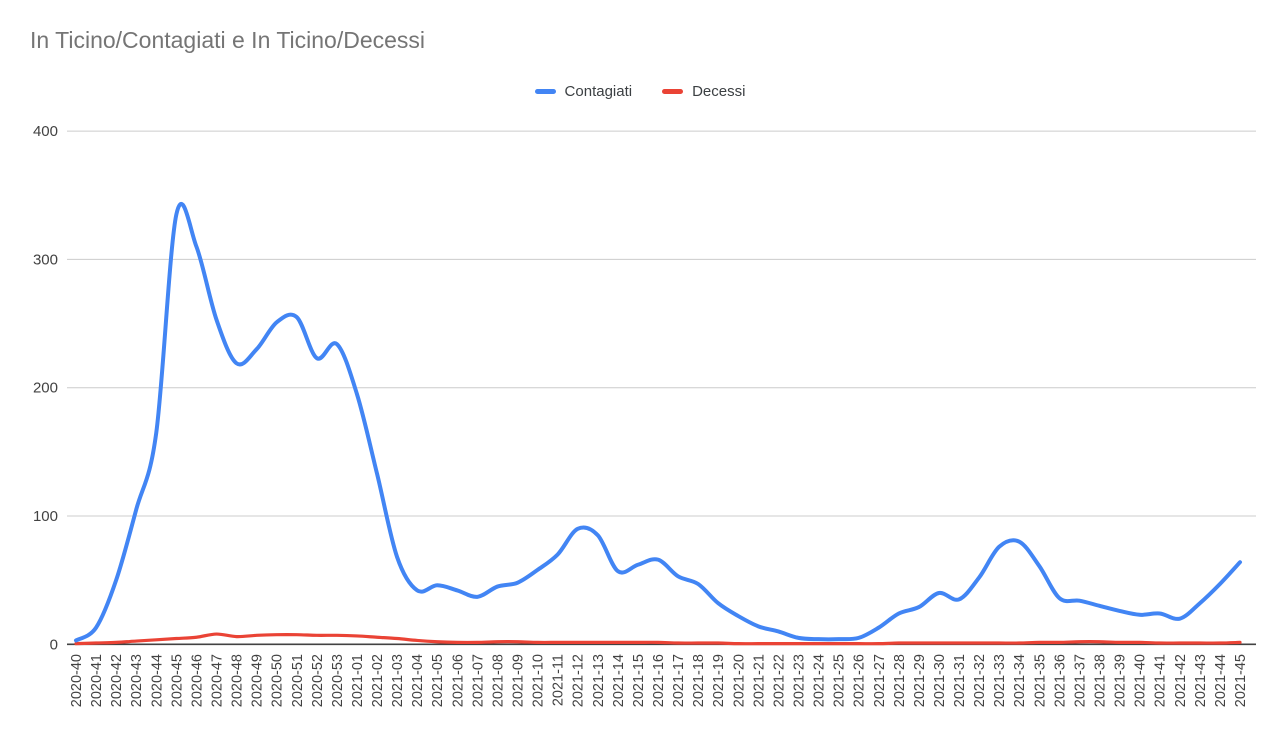 This screenshot has height=742, width=1280. I want to click on legend-item-contagiati: Contagiati, so click(583, 91).